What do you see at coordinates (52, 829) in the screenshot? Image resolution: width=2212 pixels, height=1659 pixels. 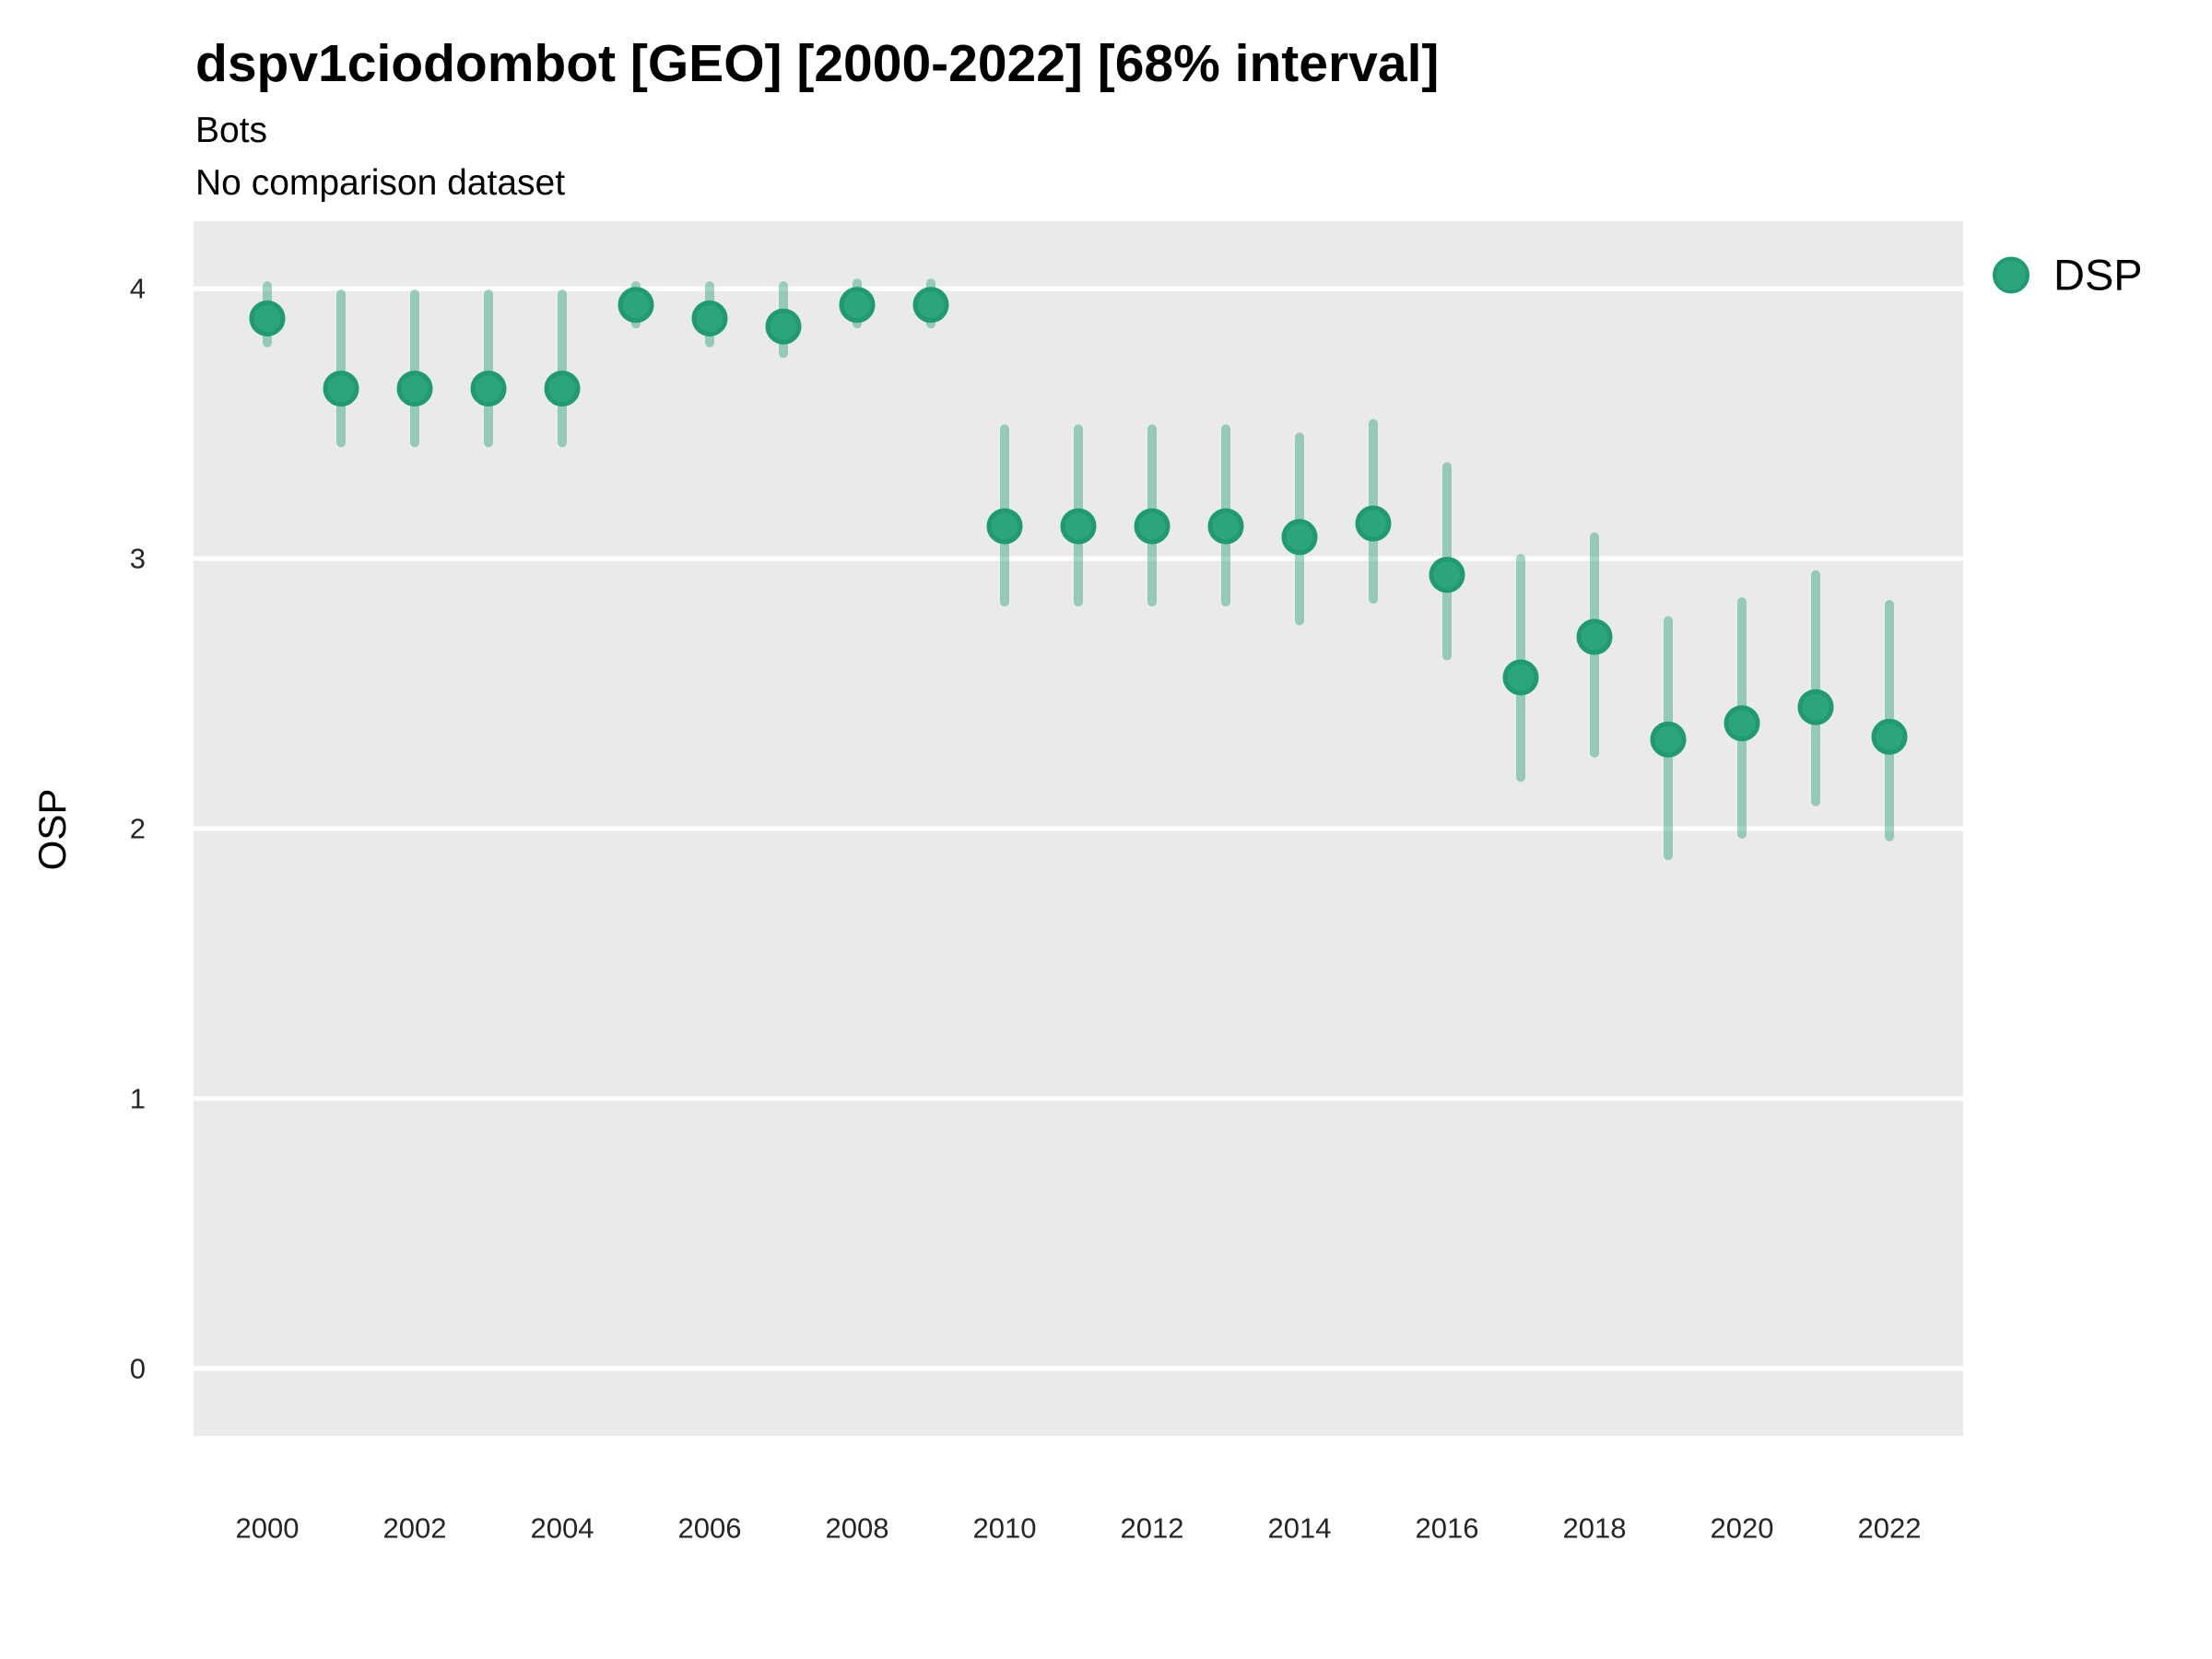 I see `y-axis-title: OSP` at bounding box center [52, 829].